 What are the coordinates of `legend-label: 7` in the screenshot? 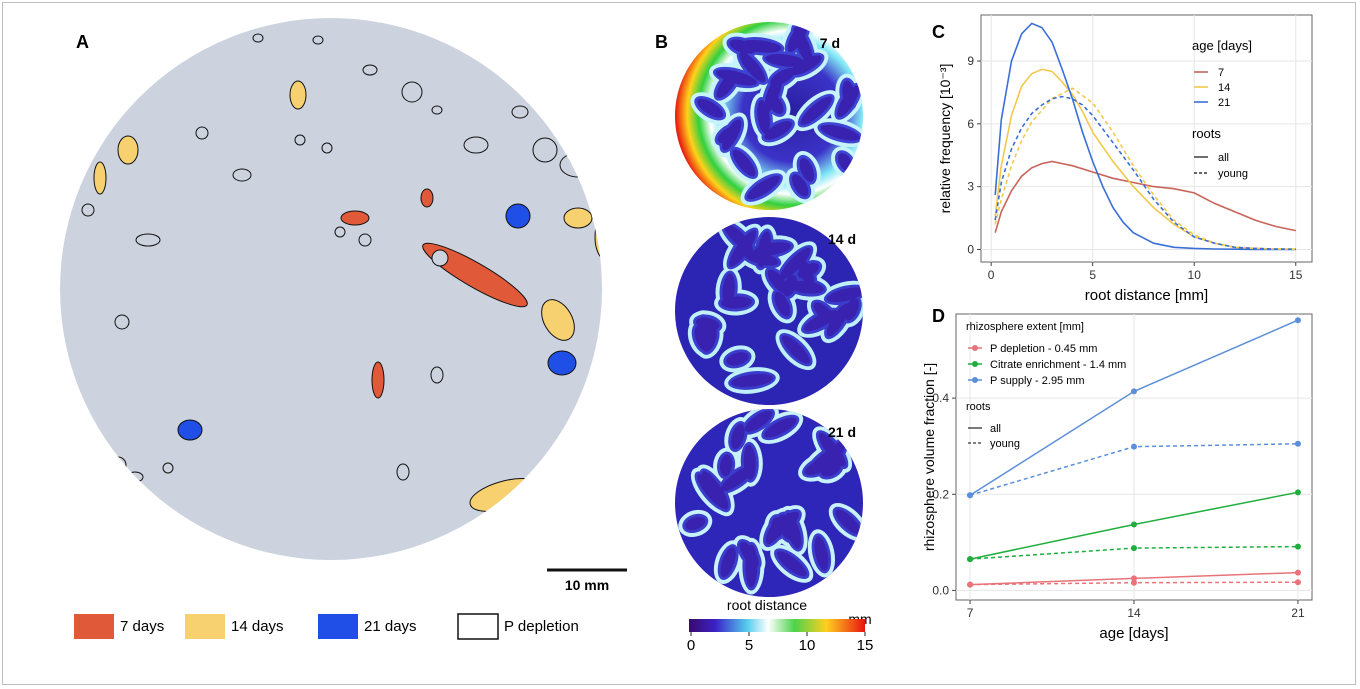 It's located at (1221, 73).